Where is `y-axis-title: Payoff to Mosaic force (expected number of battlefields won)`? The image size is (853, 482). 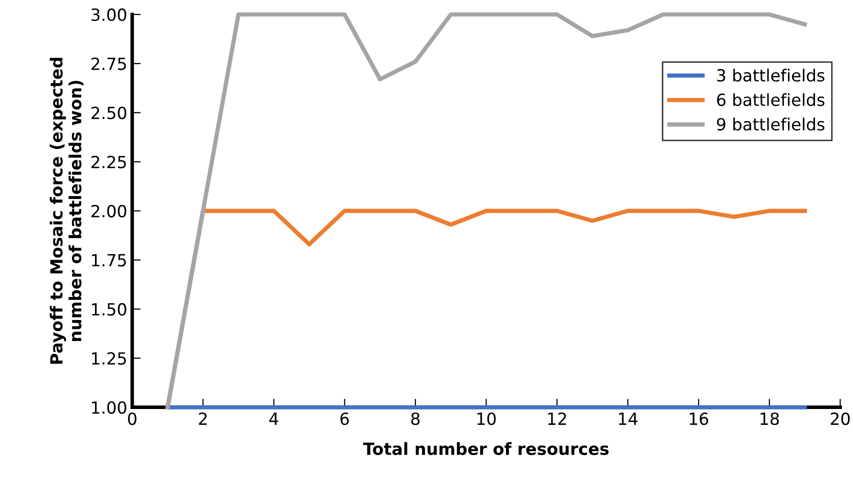 y-axis-title: Payoff to Mosaic force (expected number of battlefields won) is located at coordinates (67, 211).